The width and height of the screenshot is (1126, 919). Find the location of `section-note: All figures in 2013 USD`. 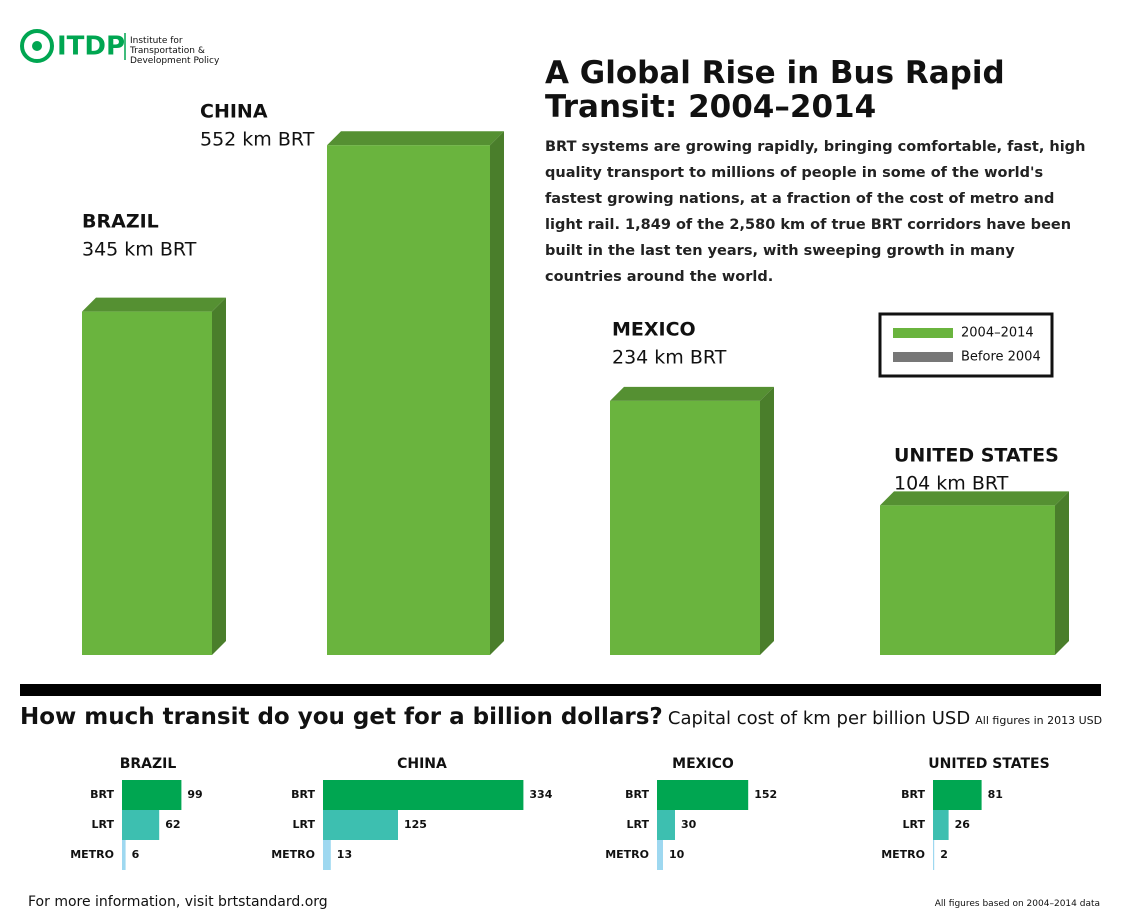

section-note: All figures in 2013 USD is located at coordinates (1039, 720).